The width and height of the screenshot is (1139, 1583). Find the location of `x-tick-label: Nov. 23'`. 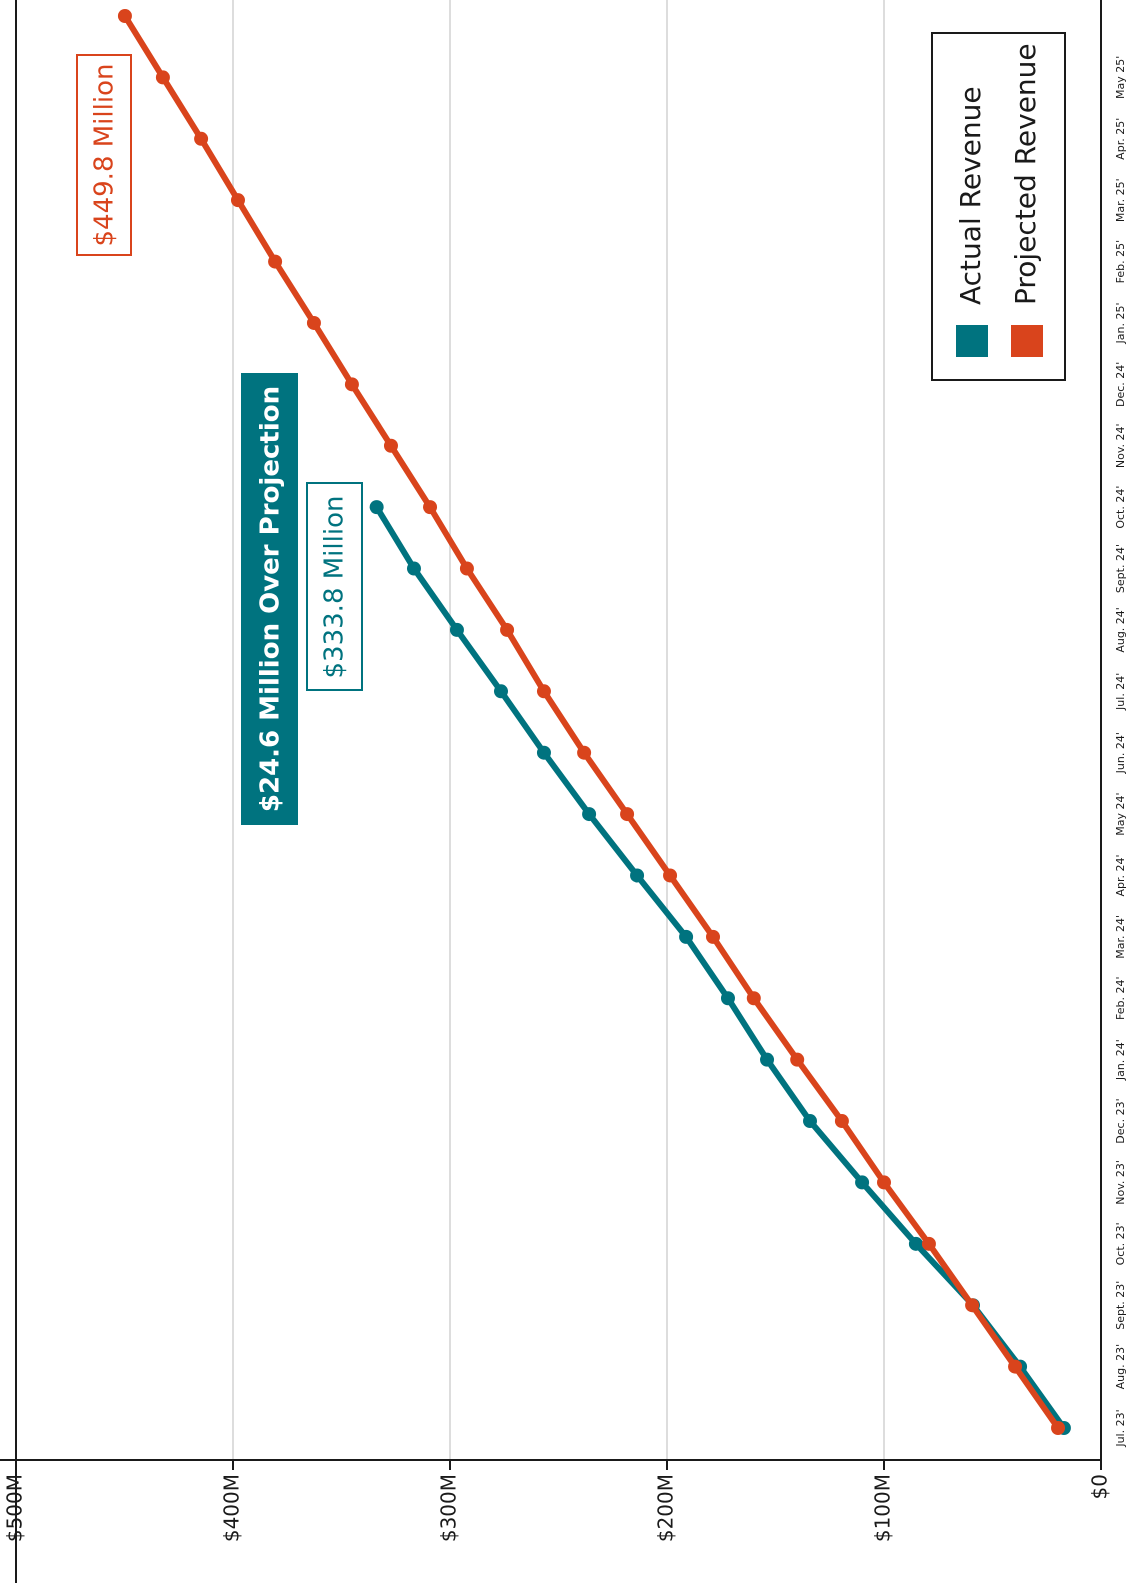

x-tick-label: Nov. 23' is located at coordinates (1120, 1182).